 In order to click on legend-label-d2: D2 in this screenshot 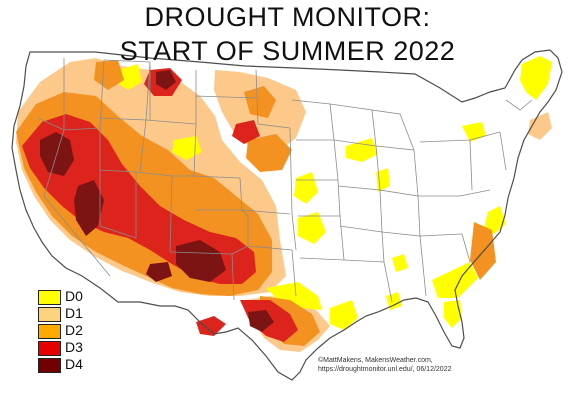, I will do `click(74, 330)`.